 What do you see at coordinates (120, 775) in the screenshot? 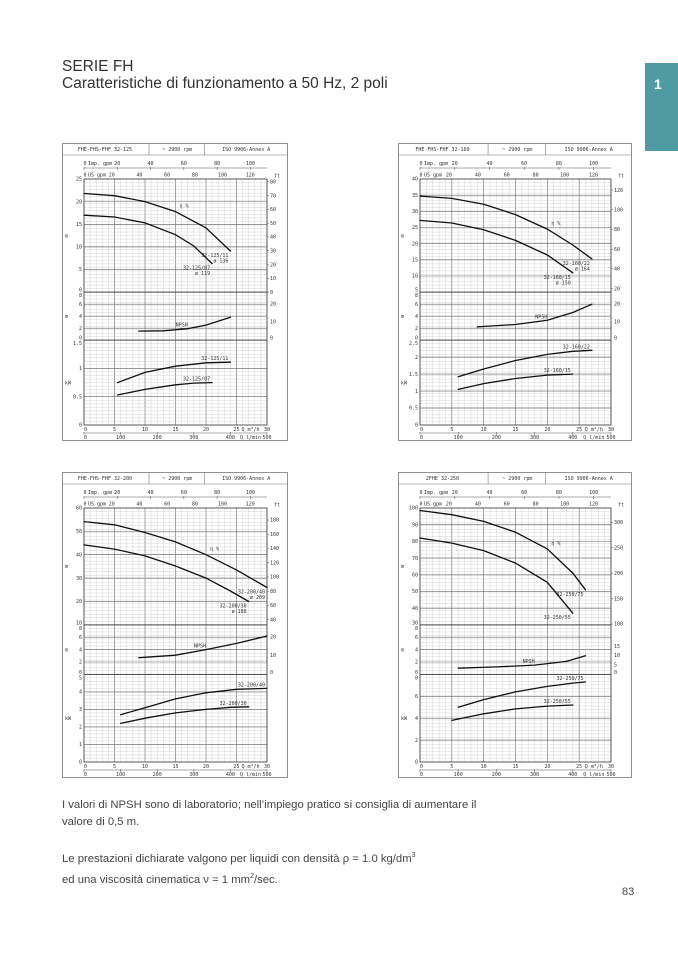
I see `lmin-tick-label: 100` at bounding box center [120, 775].